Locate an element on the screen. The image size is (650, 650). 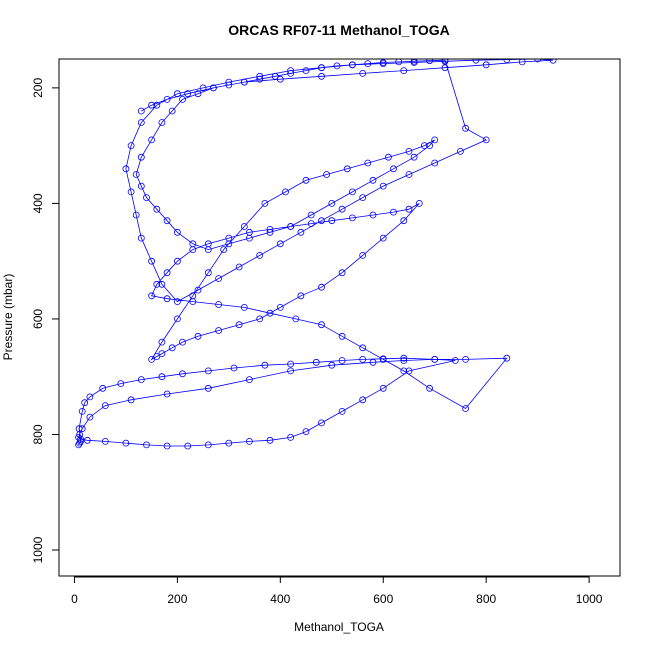
x-tick-label: 200 is located at coordinates (177, 599).